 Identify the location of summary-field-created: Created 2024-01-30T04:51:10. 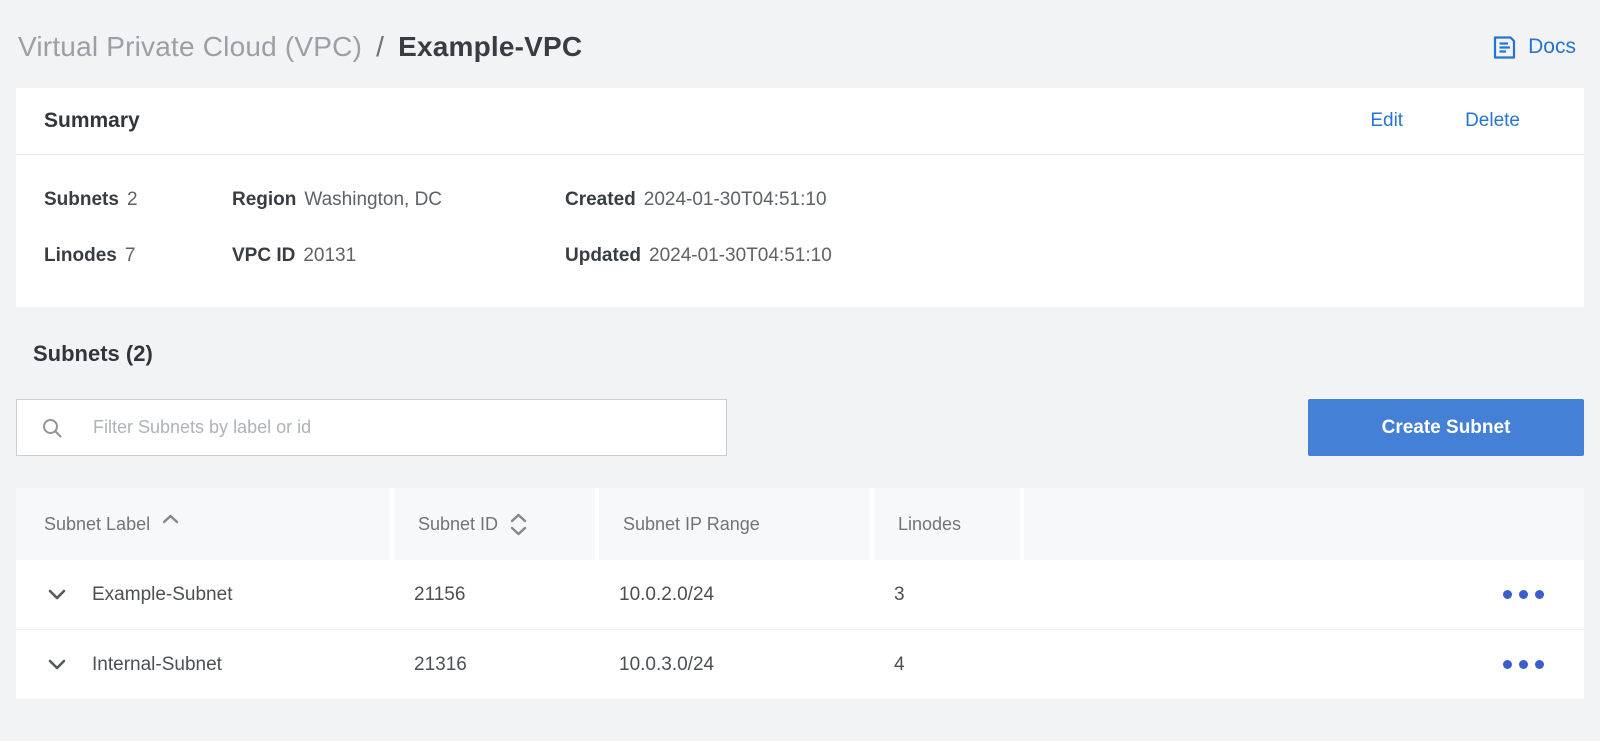
(1060, 200).